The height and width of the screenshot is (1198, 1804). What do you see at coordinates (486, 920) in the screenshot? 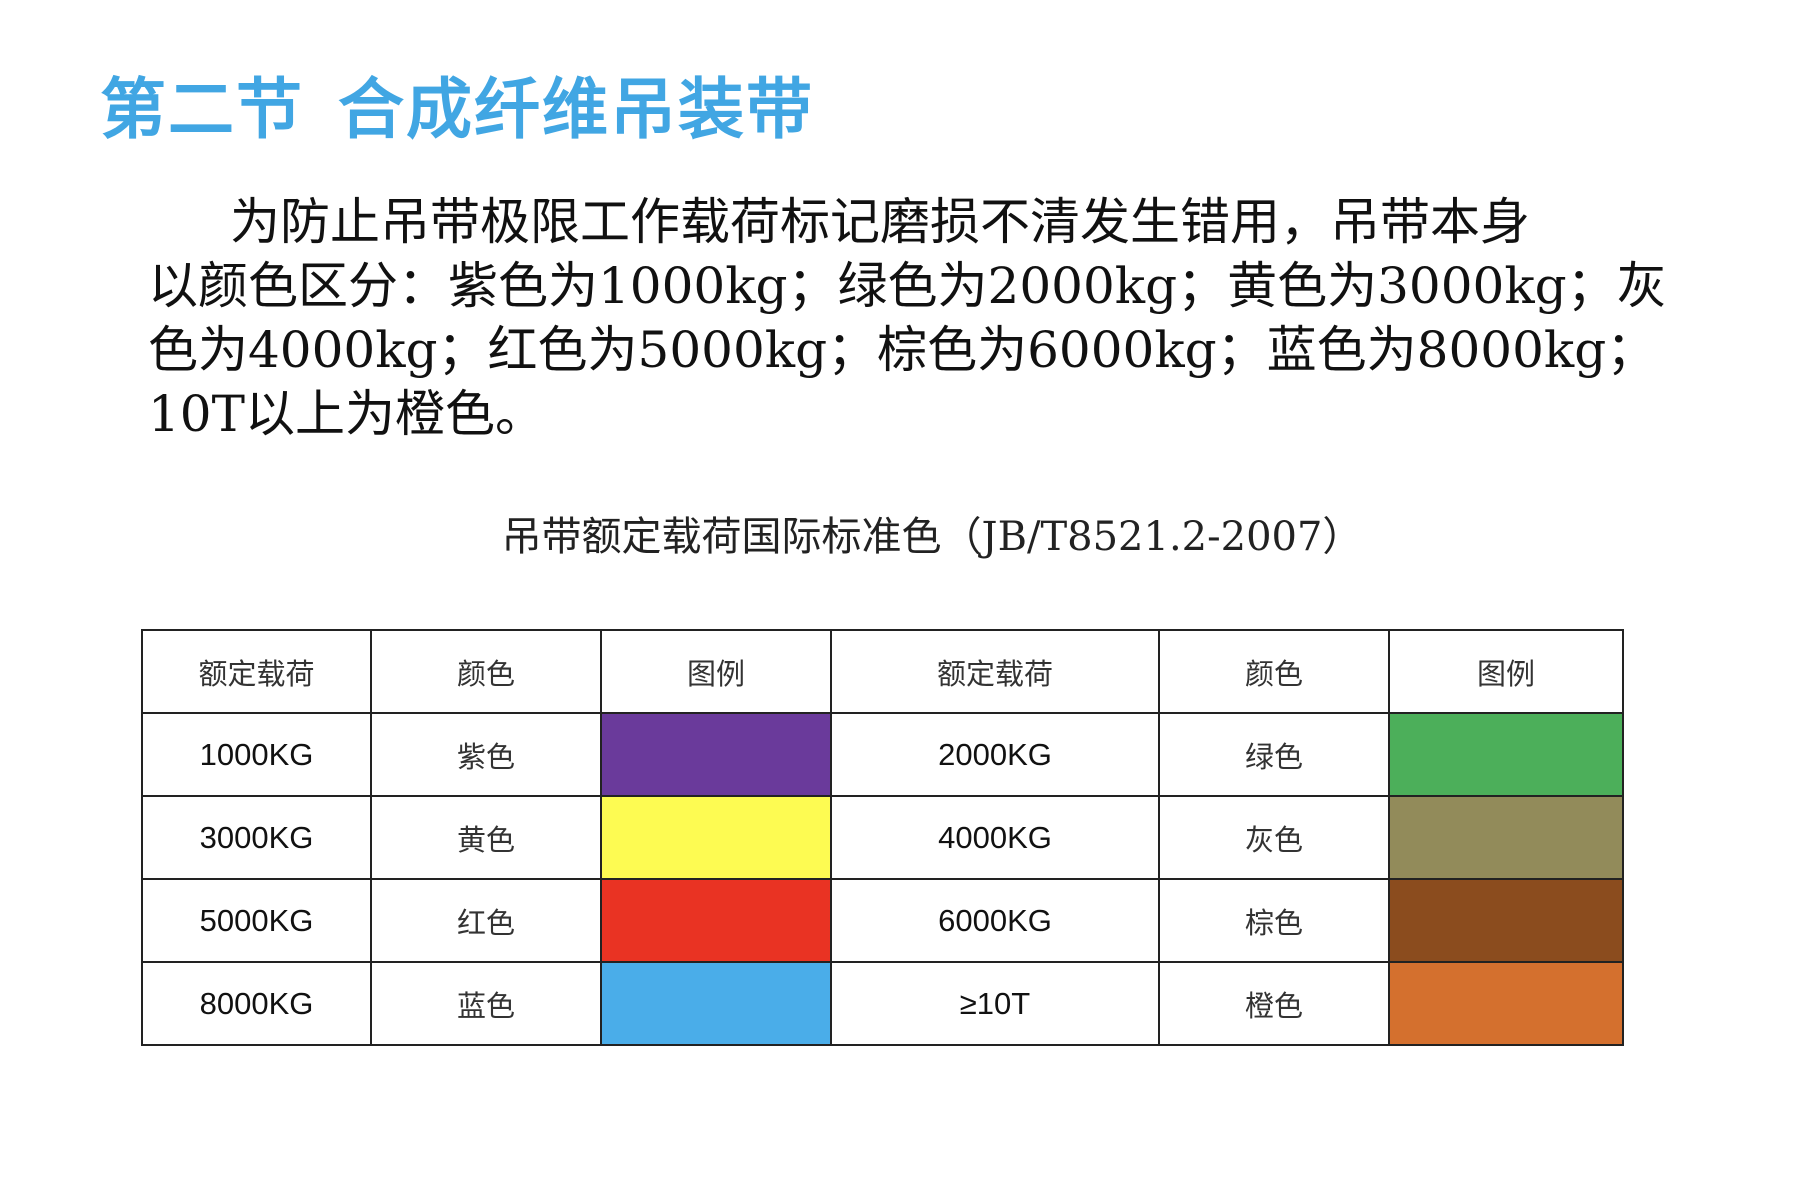
I see `color-name-cell: 红色` at bounding box center [486, 920].